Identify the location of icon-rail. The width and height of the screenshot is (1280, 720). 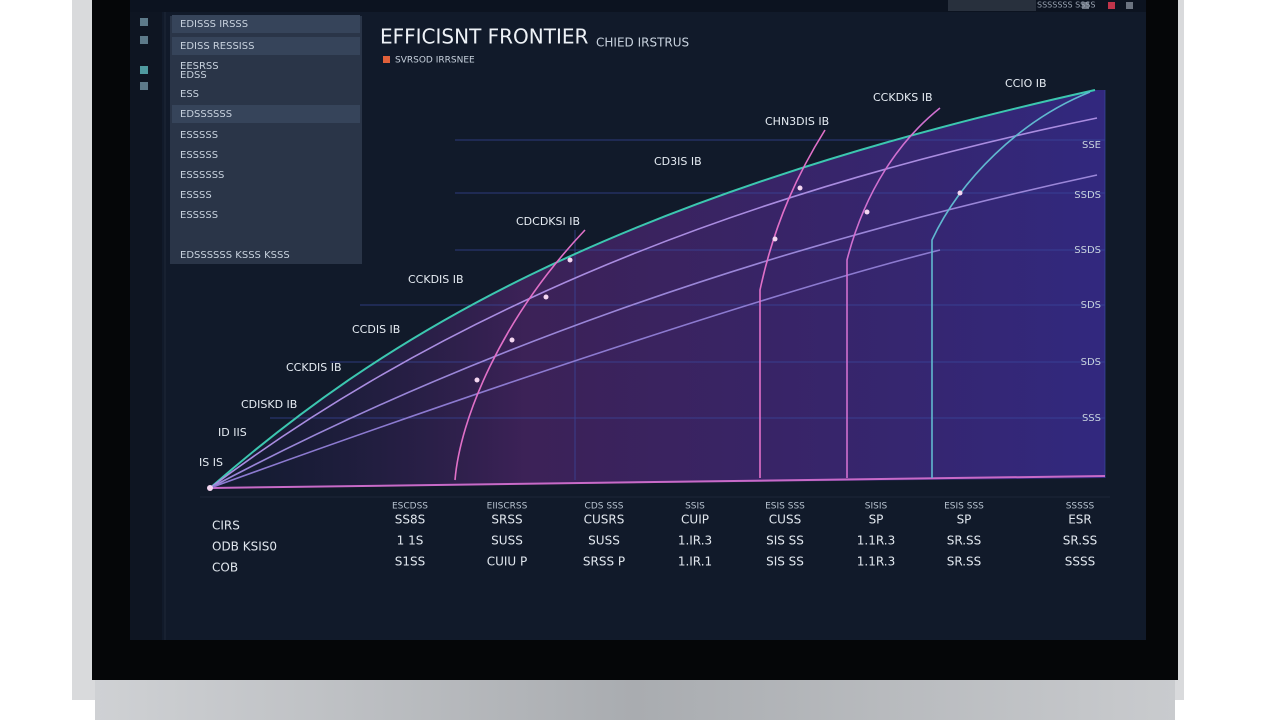
(146, 326).